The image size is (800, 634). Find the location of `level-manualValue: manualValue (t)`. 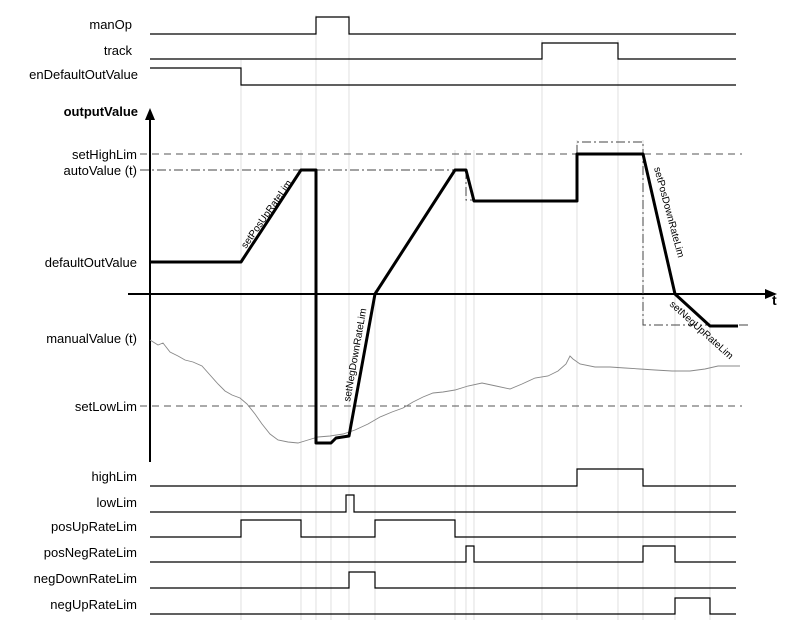

level-manualValue: manualValue (t) is located at coordinates (91, 338).